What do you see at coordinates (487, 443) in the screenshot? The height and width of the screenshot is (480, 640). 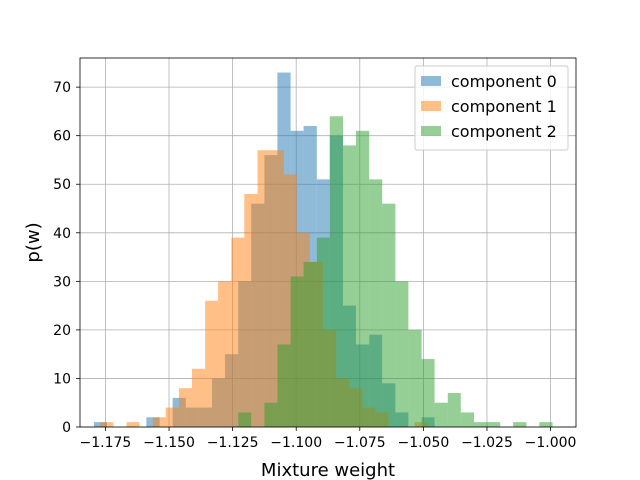 I see `x-tick-label: −1.025` at bounding box center [487, 443].